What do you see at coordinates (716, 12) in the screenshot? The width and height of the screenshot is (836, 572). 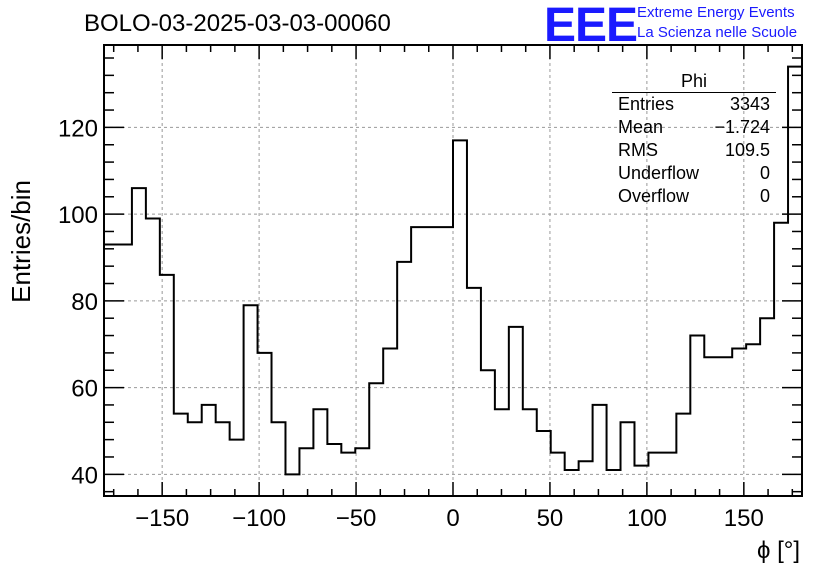 I see `logo-line-1: Extreme Energy Events` at bounding box center [716, 12].